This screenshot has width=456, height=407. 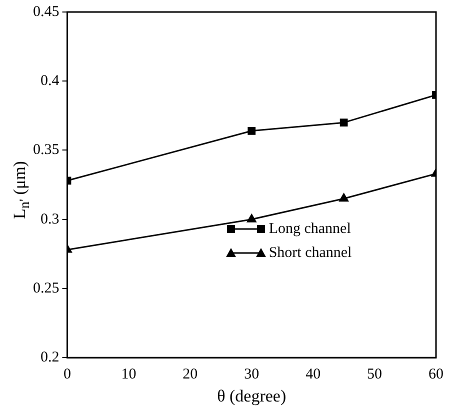 I want to click on legend-label: Long channel, so click(x=309, y=230).